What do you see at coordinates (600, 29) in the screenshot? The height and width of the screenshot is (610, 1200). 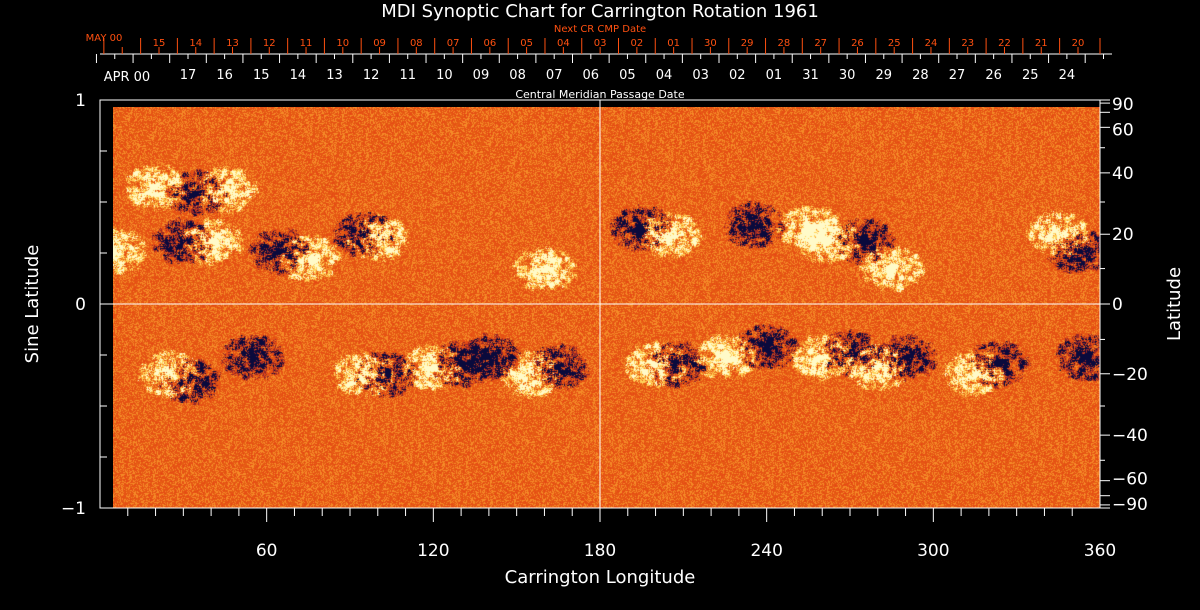 I see `next-cmp-axis-label: Next CR CMP Date` at bounding box center [600, 29].